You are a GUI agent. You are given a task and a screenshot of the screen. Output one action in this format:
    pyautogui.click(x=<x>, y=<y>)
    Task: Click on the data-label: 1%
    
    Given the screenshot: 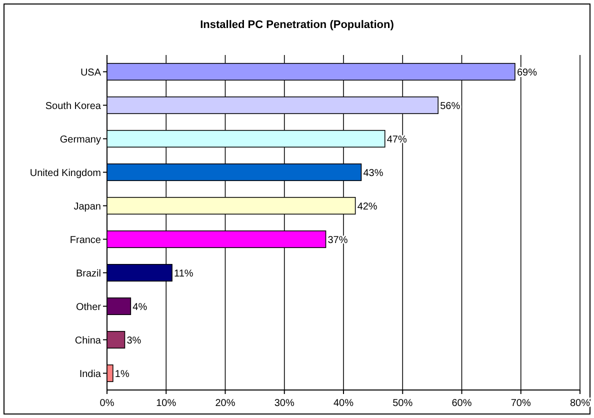 What is the action you would take?
    pyautogui.click(x=122, y=374)
    